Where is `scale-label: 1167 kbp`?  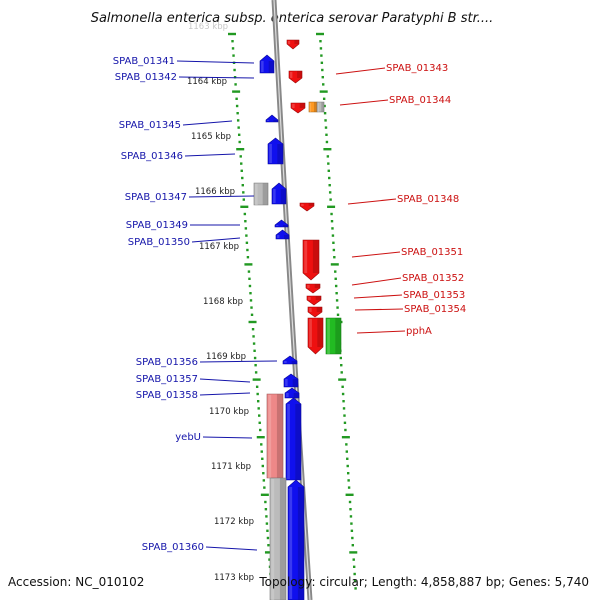
scale-label: 1167 kbp is located at coordinates (219, 247).